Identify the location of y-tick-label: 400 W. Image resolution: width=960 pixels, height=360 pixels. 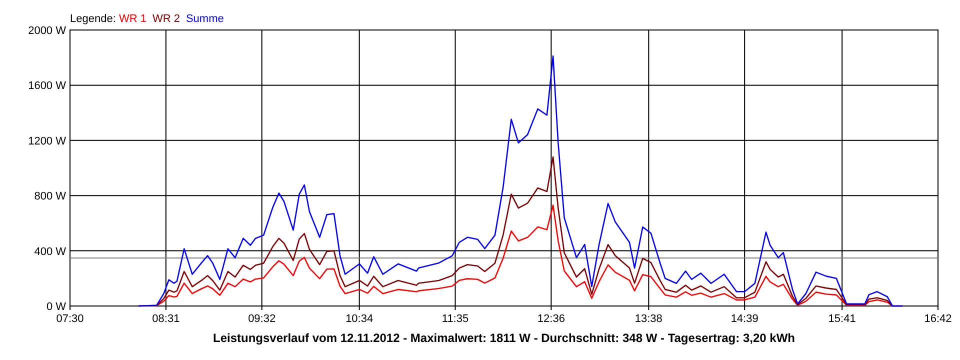
(50, 252).